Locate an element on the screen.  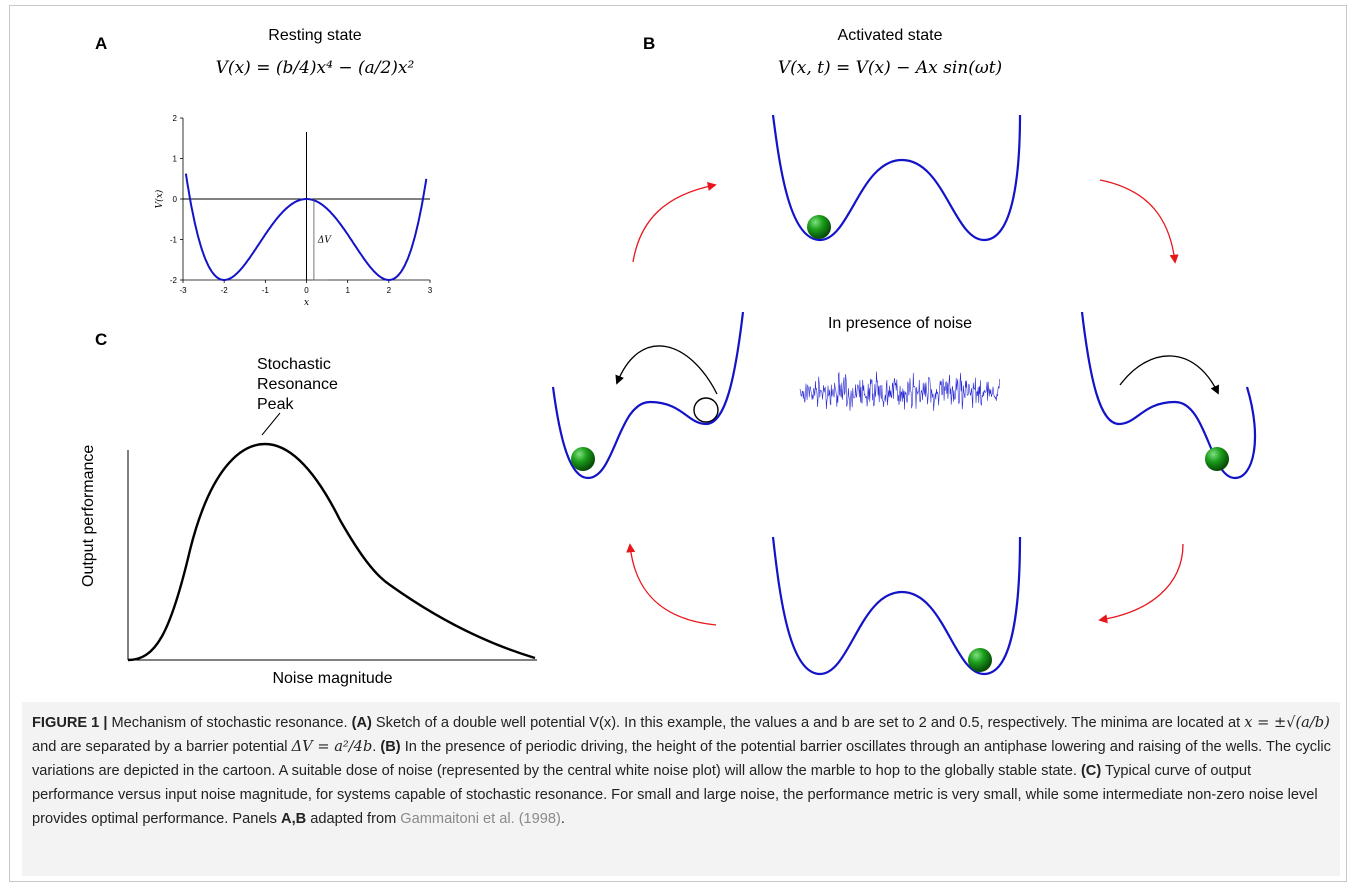
cycle-arrow-top-right is located at coordinates (1139, 221).